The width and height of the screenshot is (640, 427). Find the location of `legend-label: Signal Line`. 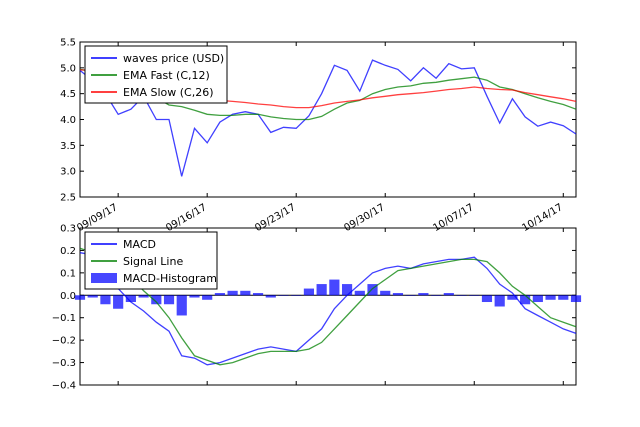

legend-label: Signal Line is located at coordinates (153, 261).